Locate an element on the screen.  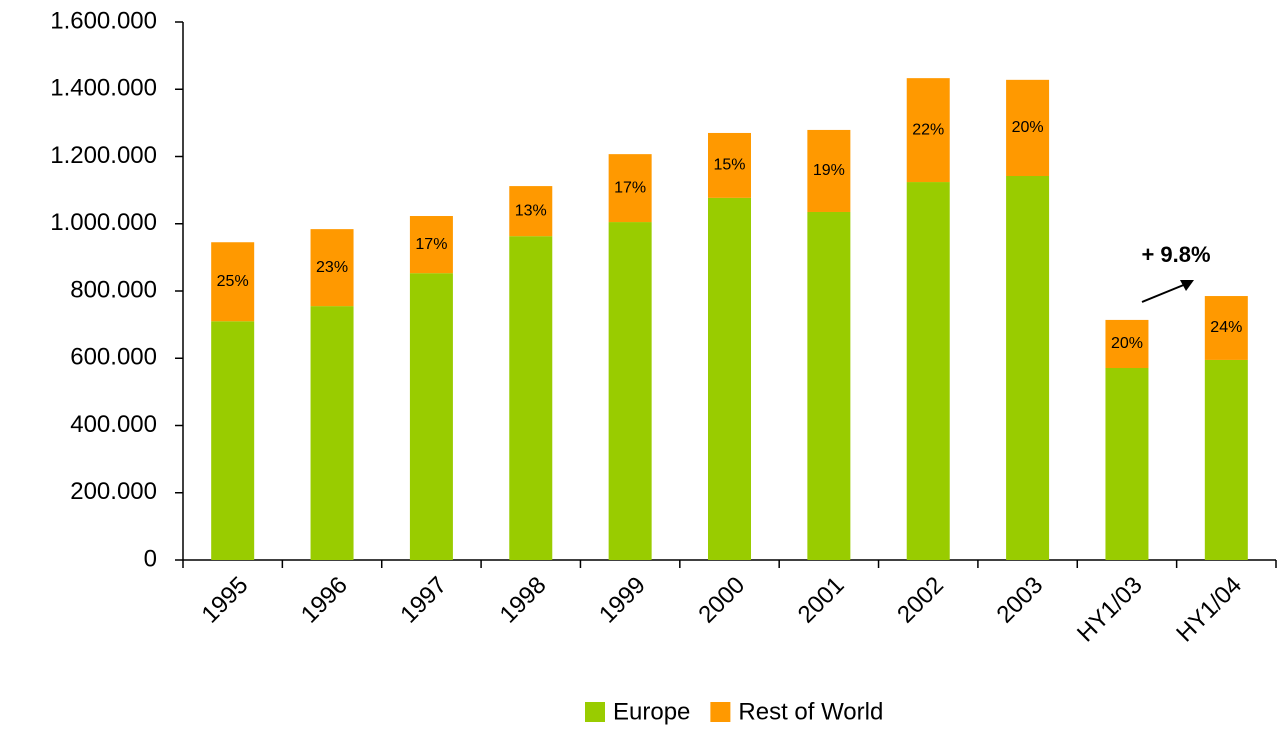
x-tick-label: HY1/04 is located at coordinates (1209, 610).